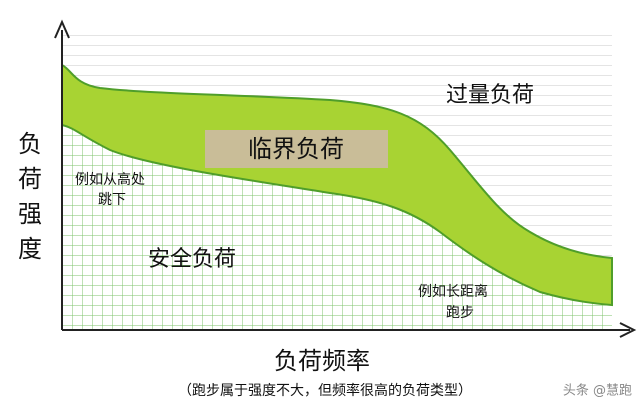 Image resolution: width=640 pixels, height=410 pixels. What do you see at coordinates (490, 95) in the screenshot?
I see `overload-label: 过量负荷` at bounding box center [490, 95].